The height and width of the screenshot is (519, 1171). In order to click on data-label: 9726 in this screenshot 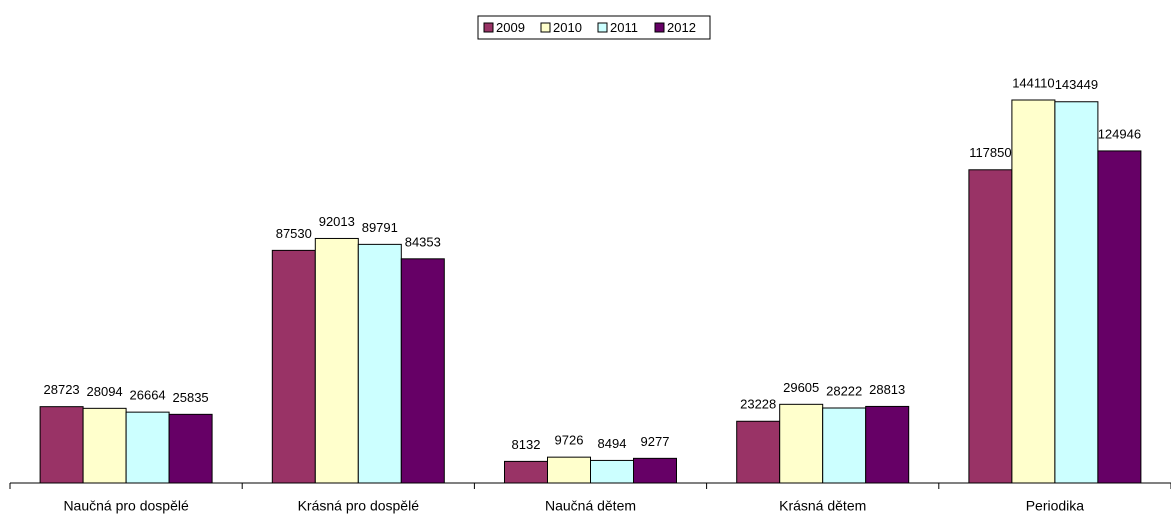, I will do `click(569, 440)`.